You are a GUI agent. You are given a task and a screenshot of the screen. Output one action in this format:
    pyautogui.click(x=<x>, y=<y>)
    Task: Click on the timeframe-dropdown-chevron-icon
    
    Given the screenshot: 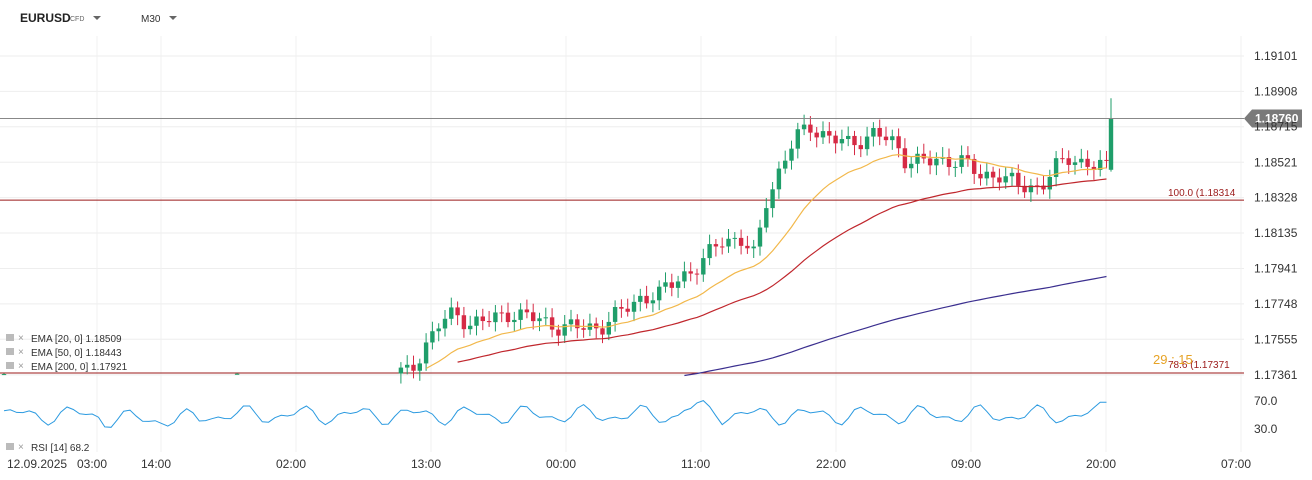 What is the action you would take?
    pyautogui.click(x=173, y=18)
    